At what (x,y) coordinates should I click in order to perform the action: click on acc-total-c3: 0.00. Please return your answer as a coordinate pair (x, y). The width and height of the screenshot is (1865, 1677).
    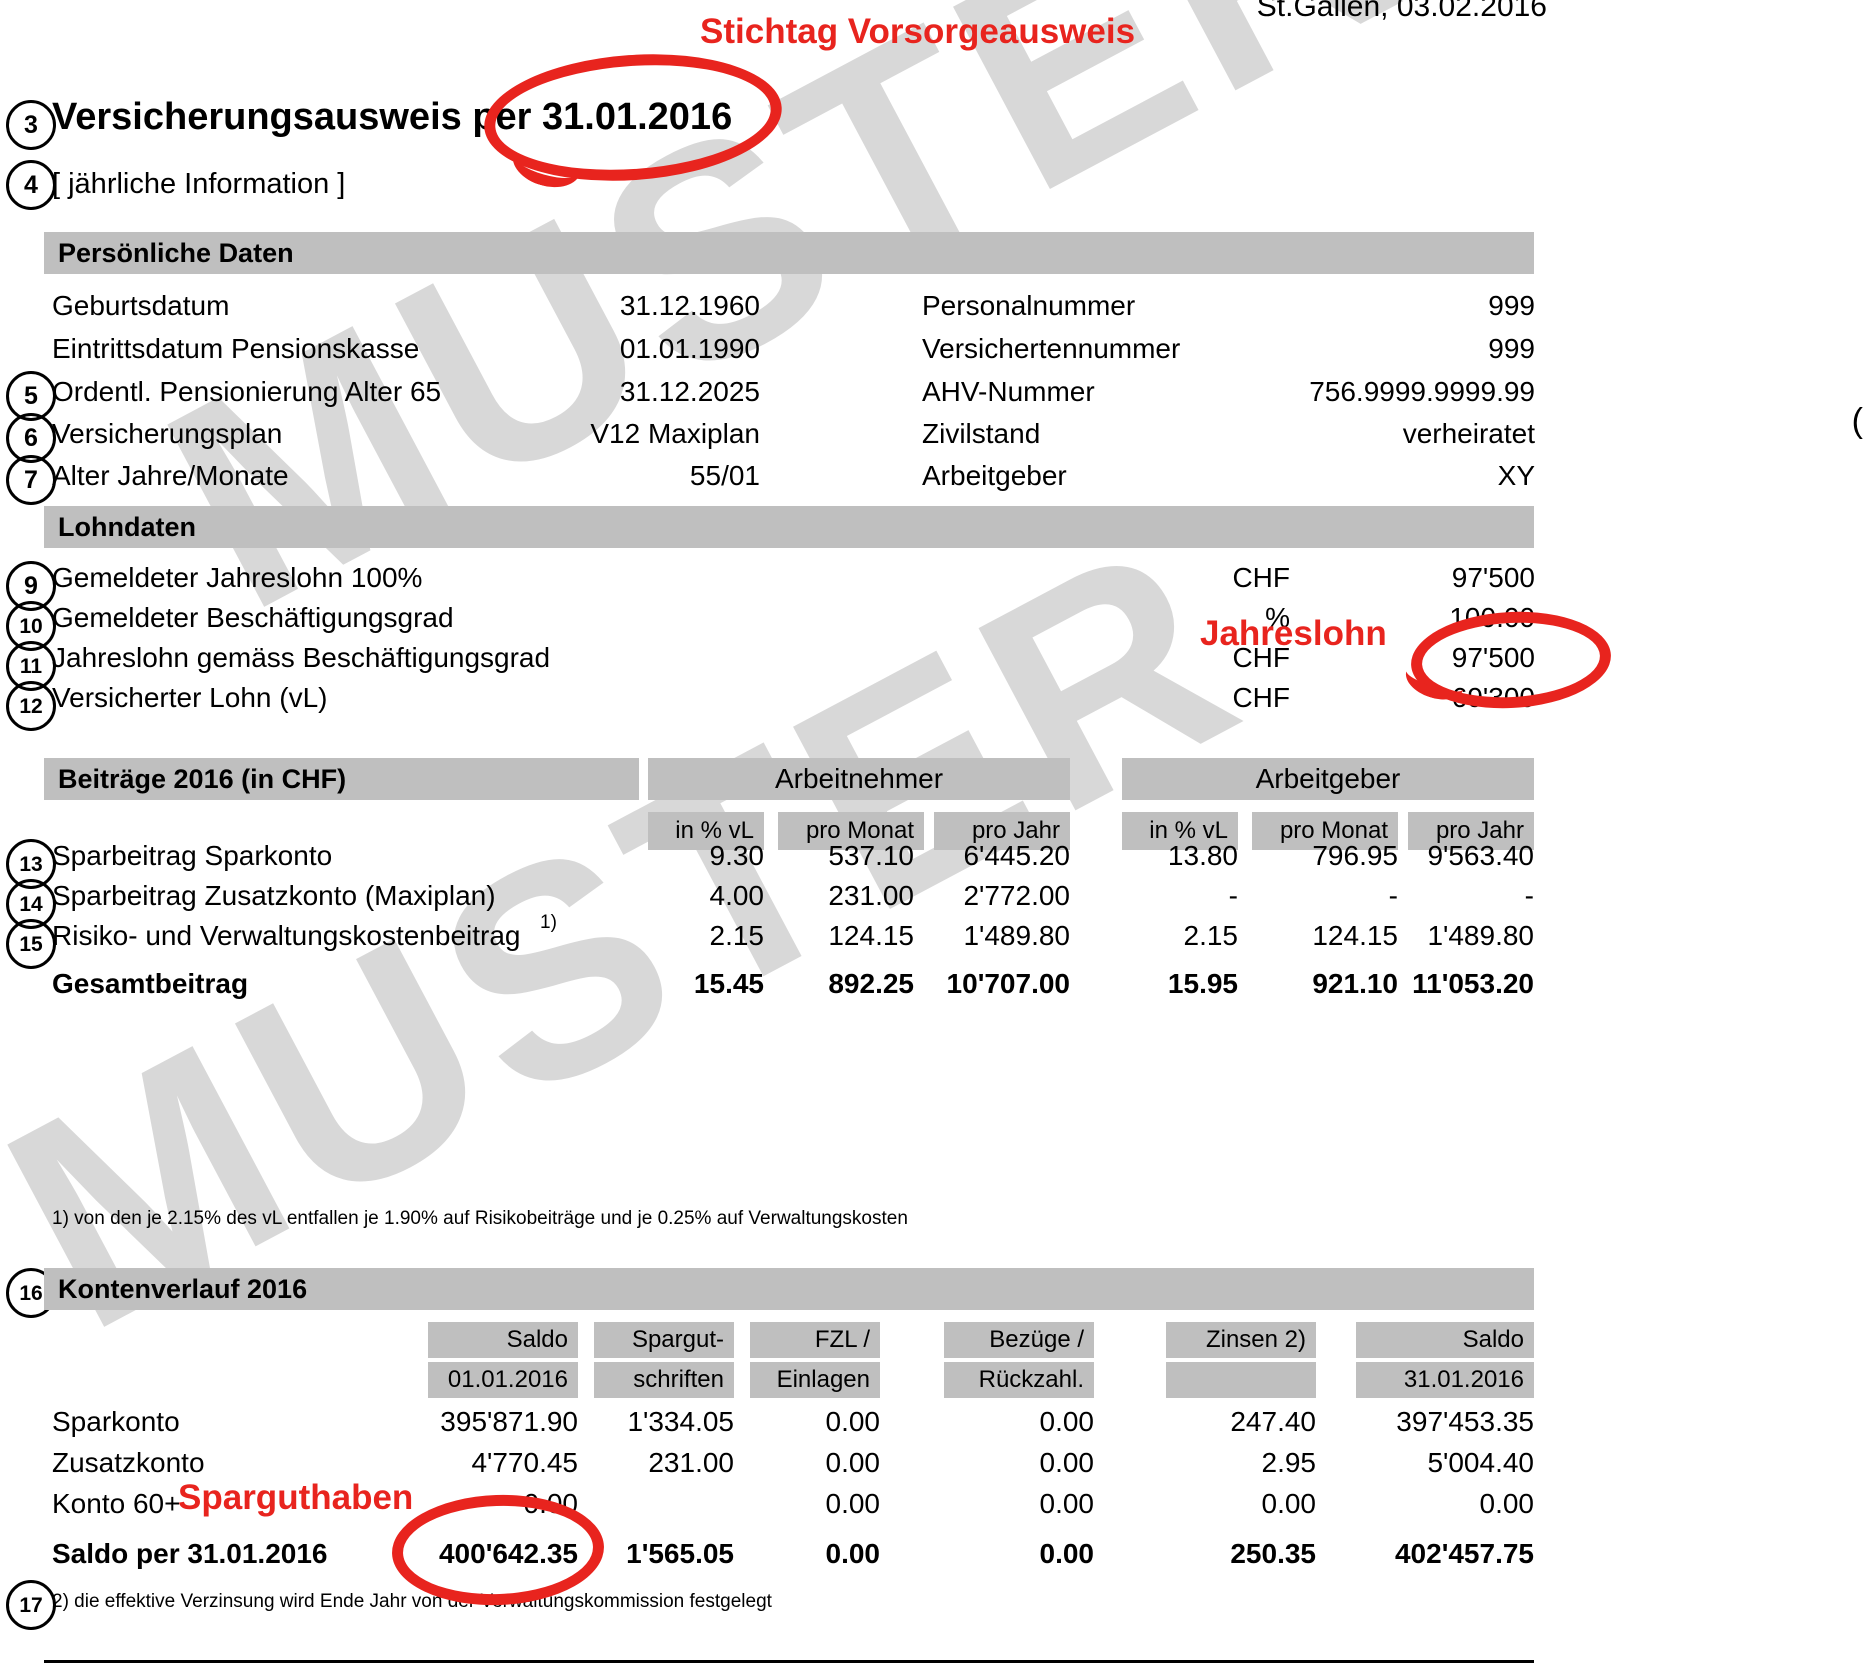
    Looking at the image, I should click on (1067, 1553).